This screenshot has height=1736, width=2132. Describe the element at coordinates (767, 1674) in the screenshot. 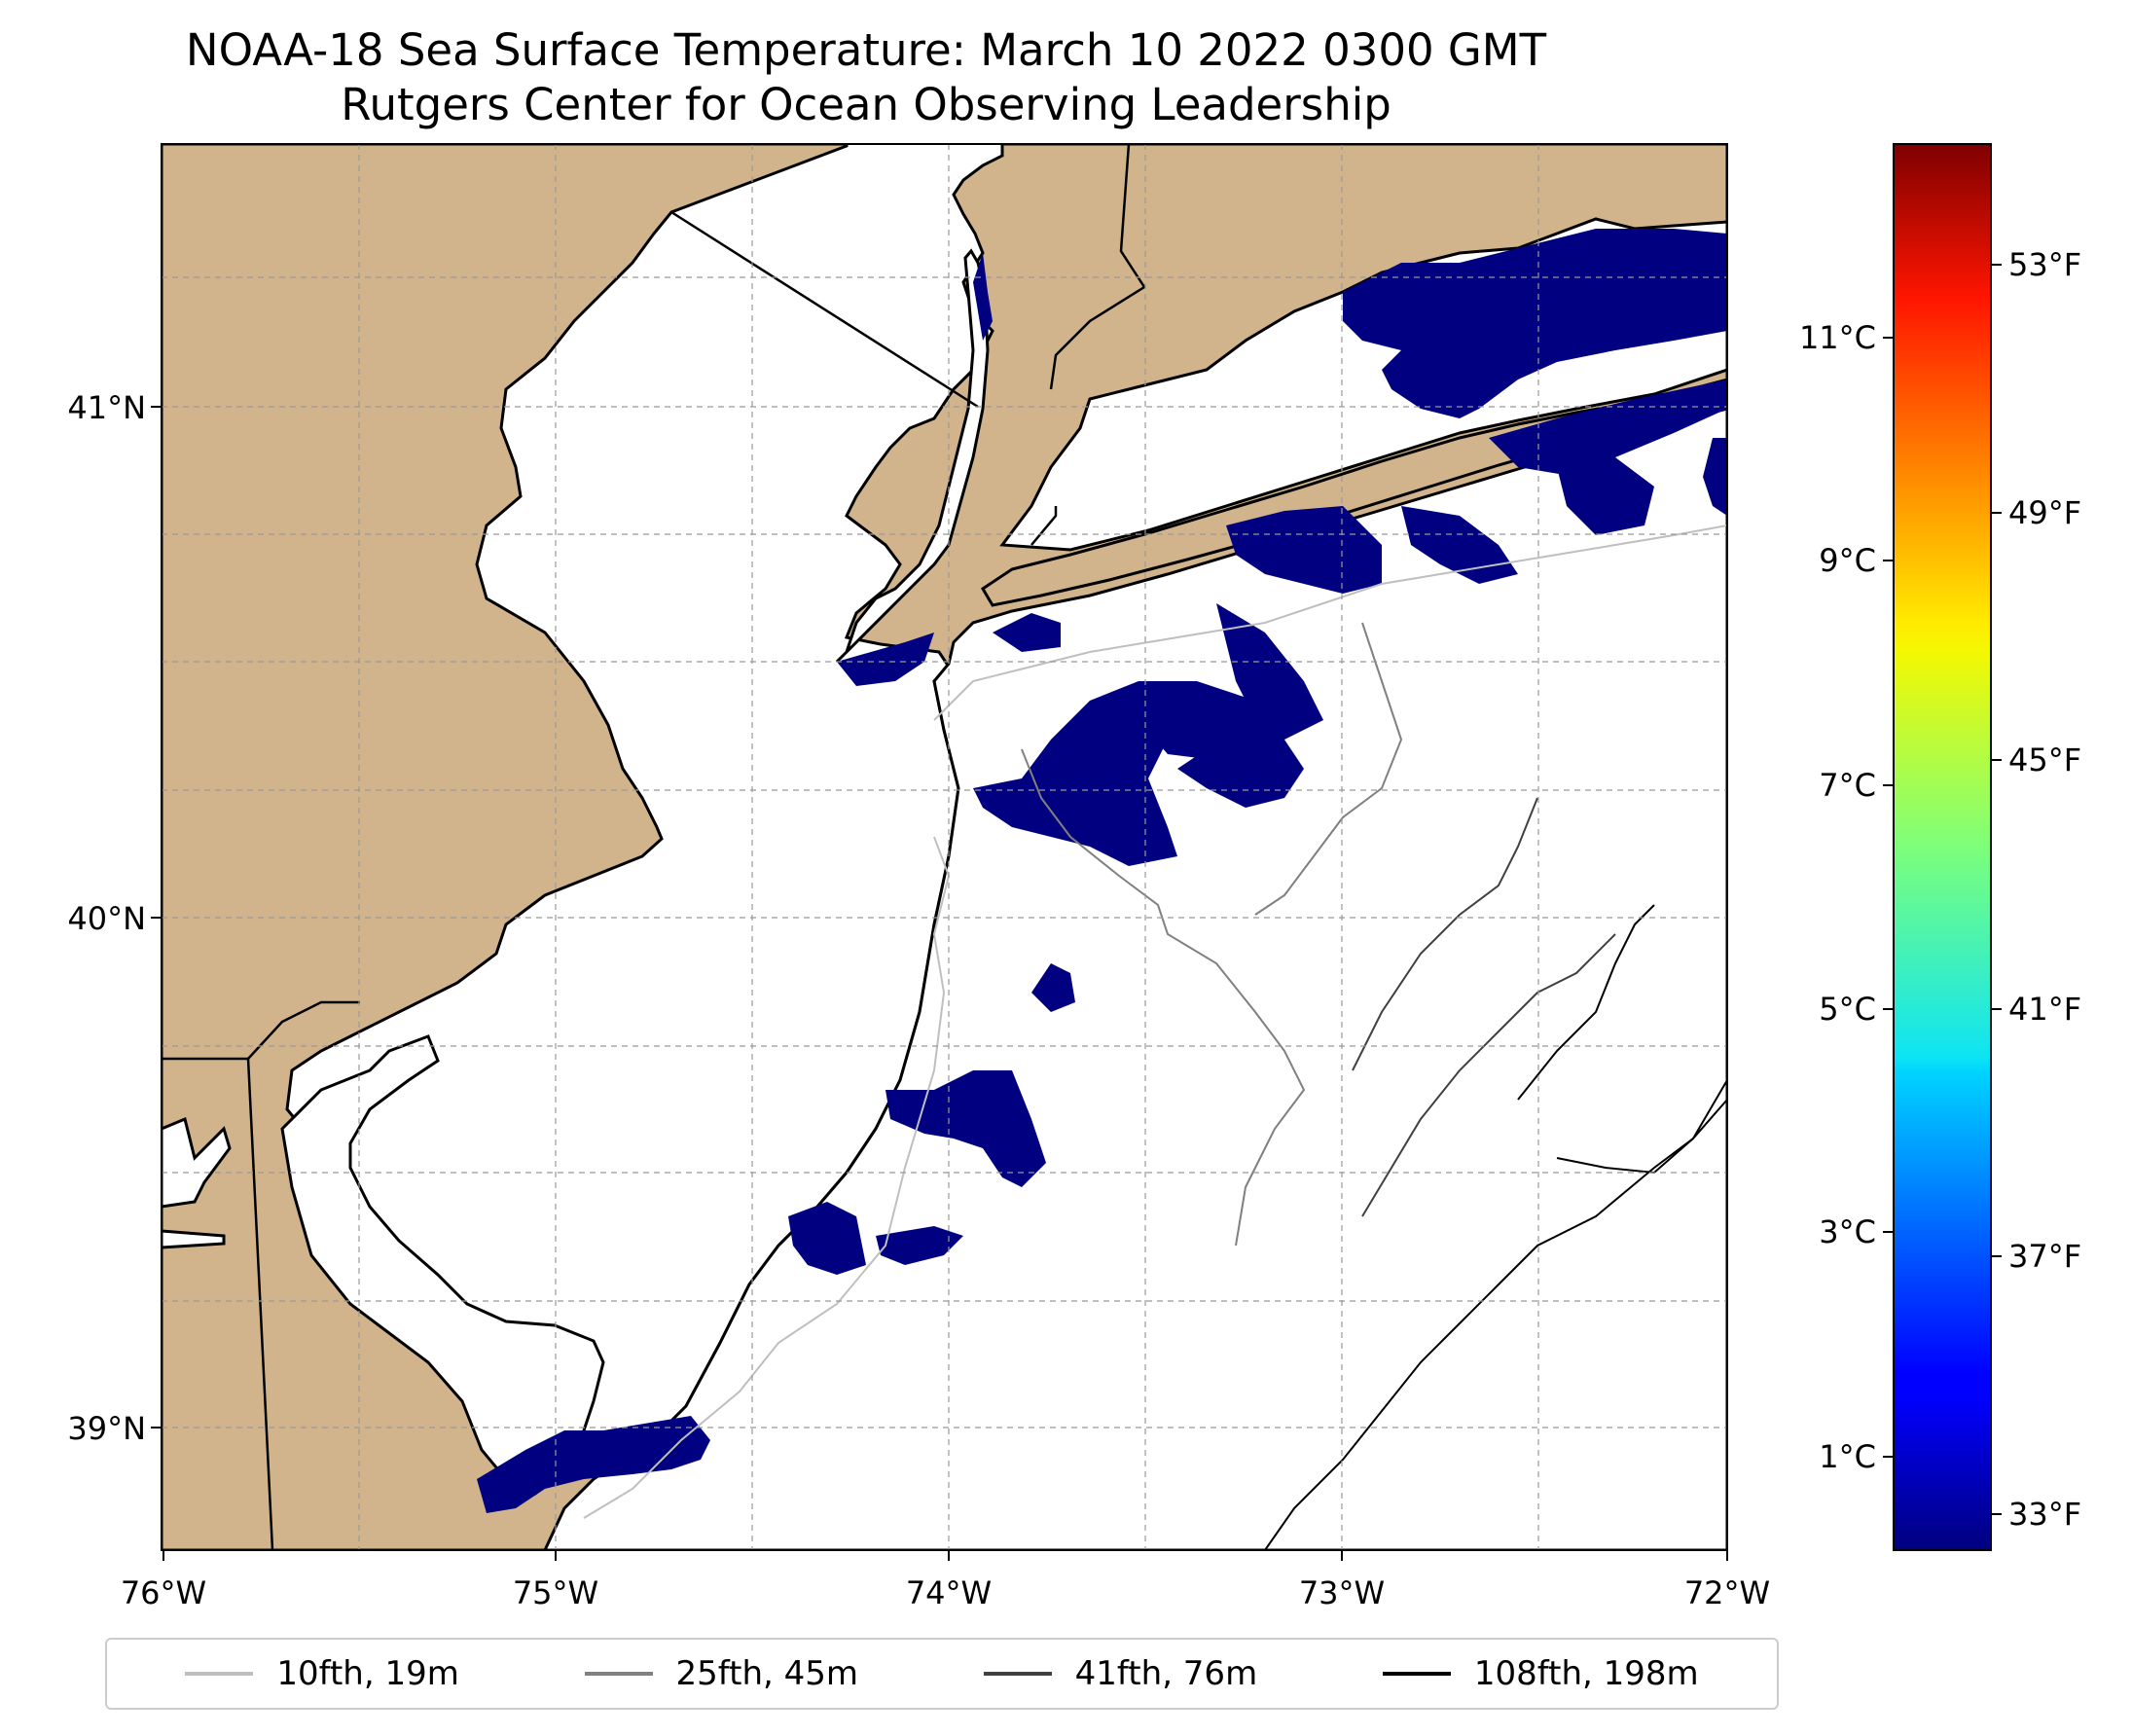

I see `legend-label-25fth: 25fth, 45m` at that location.